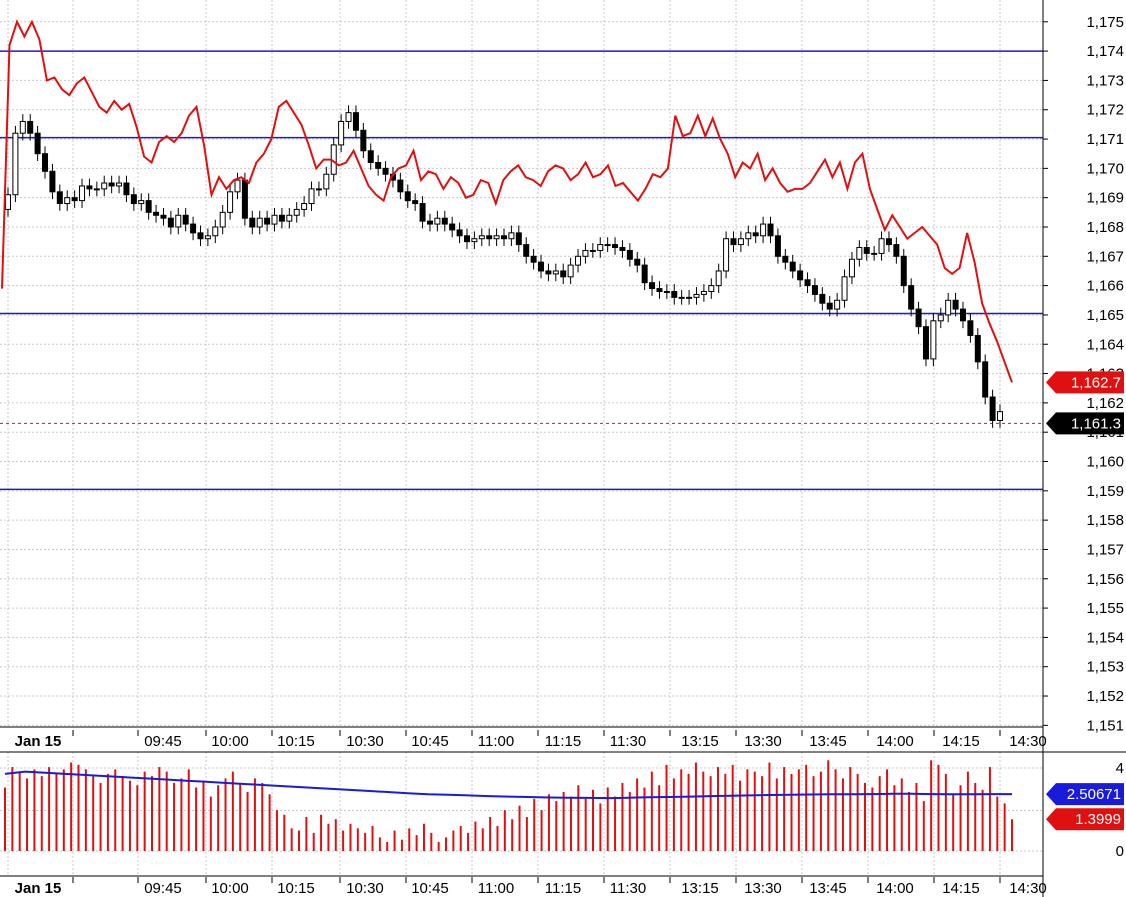 This screenshot has width=1126, height=897. What do you see at coordinates (1105, 579) in the screenshot?
I see `y-tick-label: 1,156` at bounding box center [1105, 579].